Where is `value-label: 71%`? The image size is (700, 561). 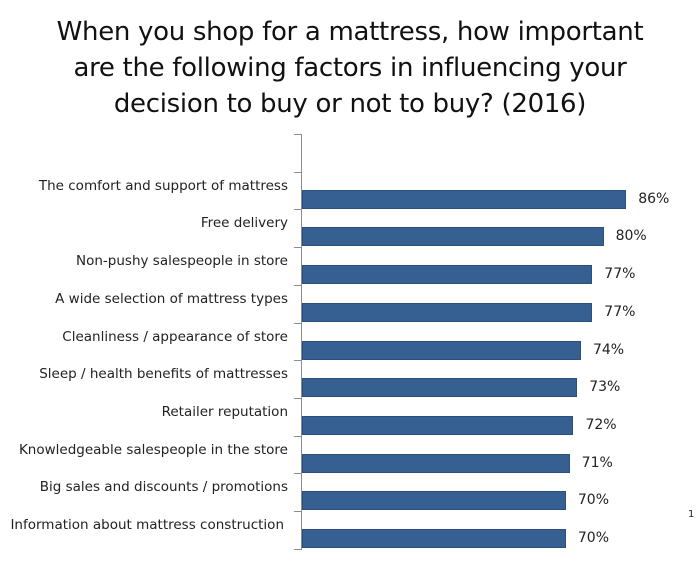 value-label: 71% is located at coordinates (597, 462).